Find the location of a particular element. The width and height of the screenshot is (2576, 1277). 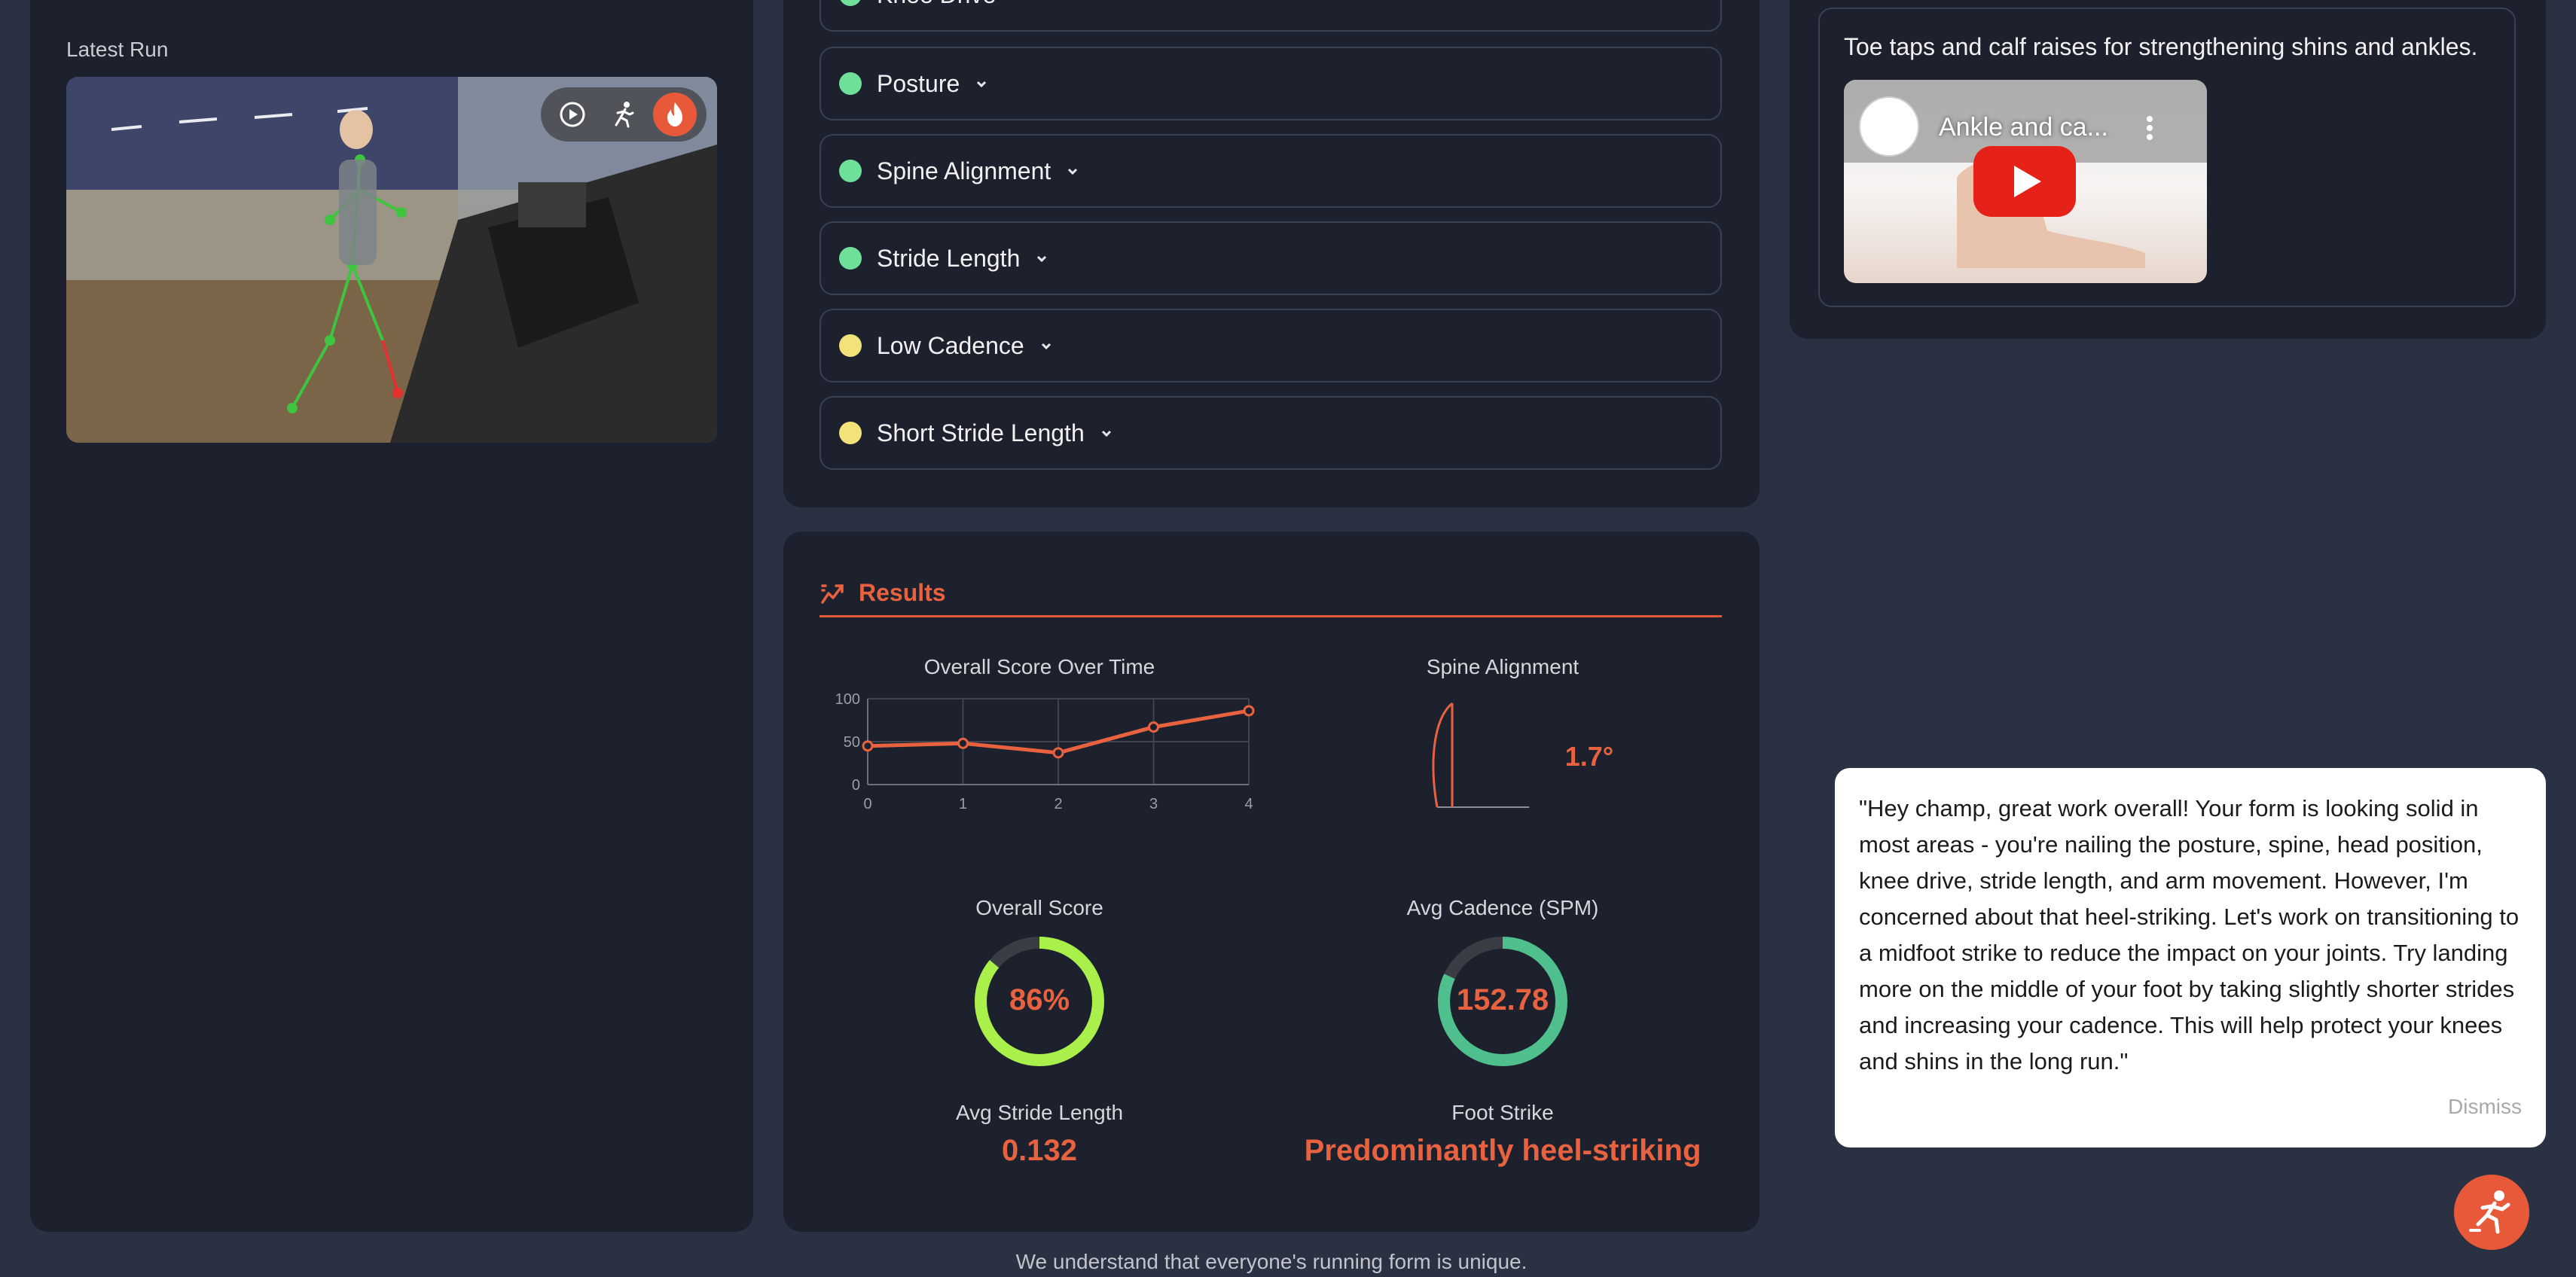

runner-icon is located at coordinates (625, 115).